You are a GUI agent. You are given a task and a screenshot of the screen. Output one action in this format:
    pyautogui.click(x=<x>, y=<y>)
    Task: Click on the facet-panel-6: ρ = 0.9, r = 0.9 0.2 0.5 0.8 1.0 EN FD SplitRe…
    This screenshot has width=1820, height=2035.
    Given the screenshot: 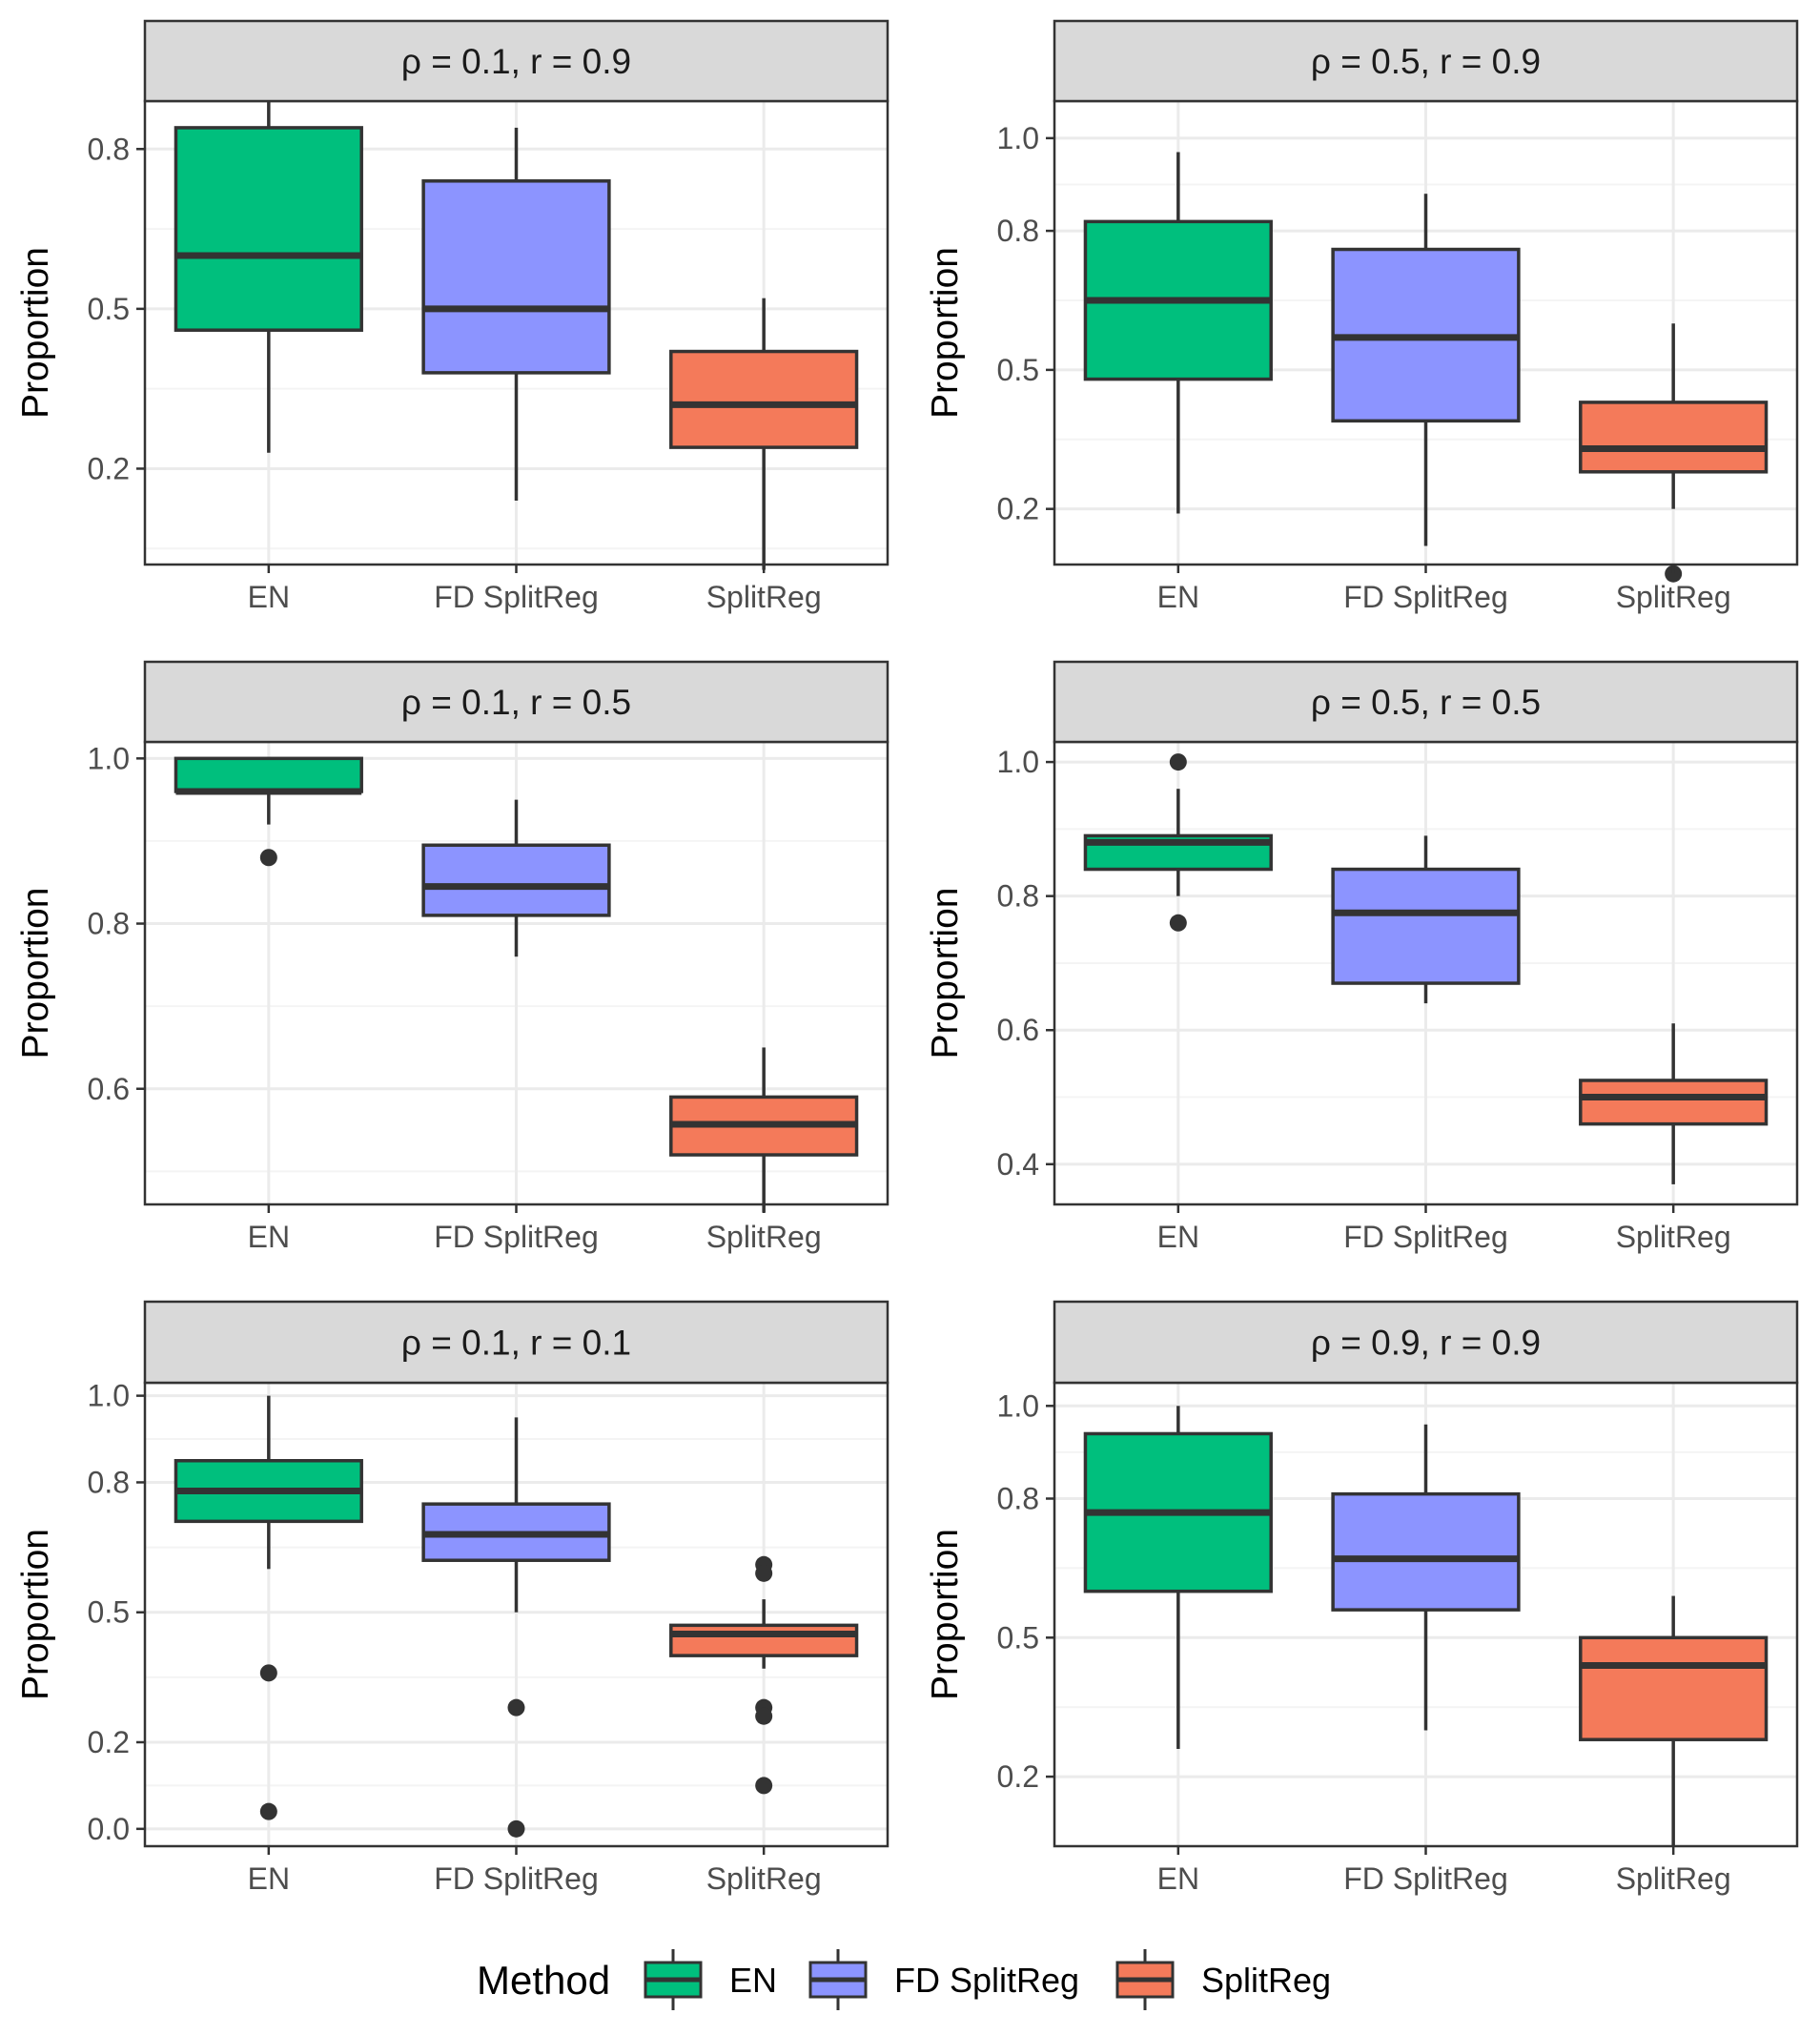 What is the action you would take?
    pyautogui.click(x=1362, y=1598)
    